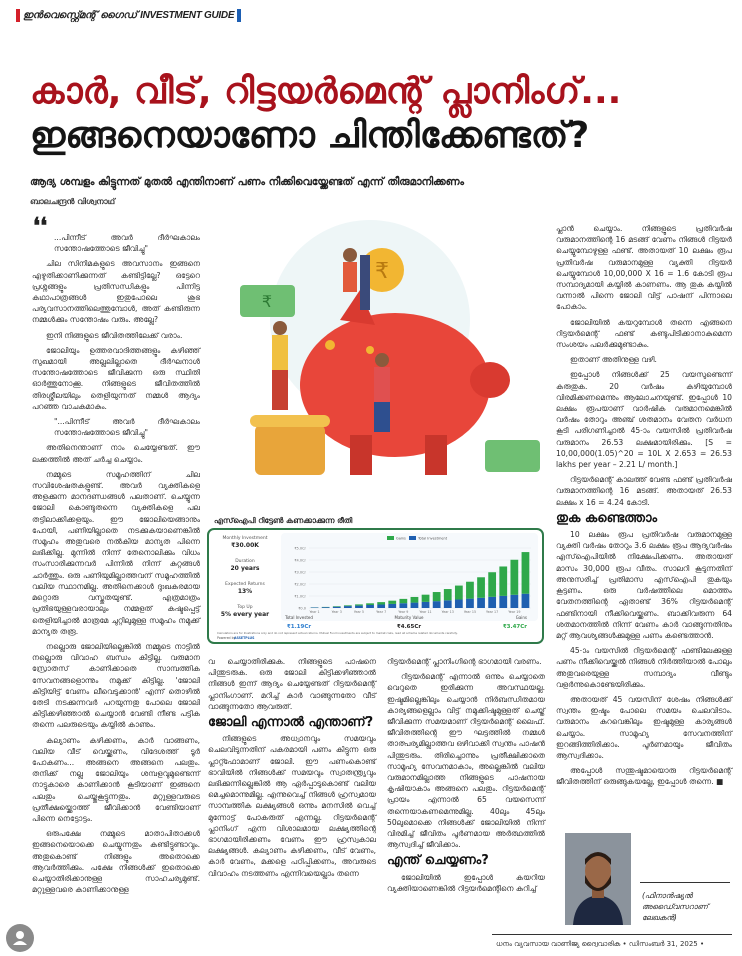  Describe the element at coordinates (300, 561) in the screenshot. I see `y-tick-label: ₹4.0Cr` at that location.